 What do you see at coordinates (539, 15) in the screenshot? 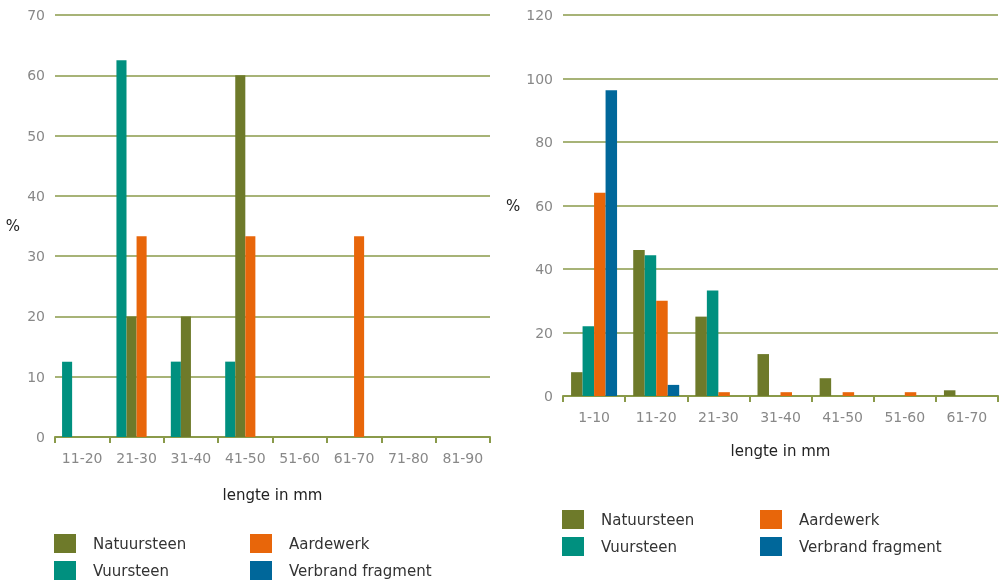
I see `y-tick-label: 120` at bounding box center [539, 15].